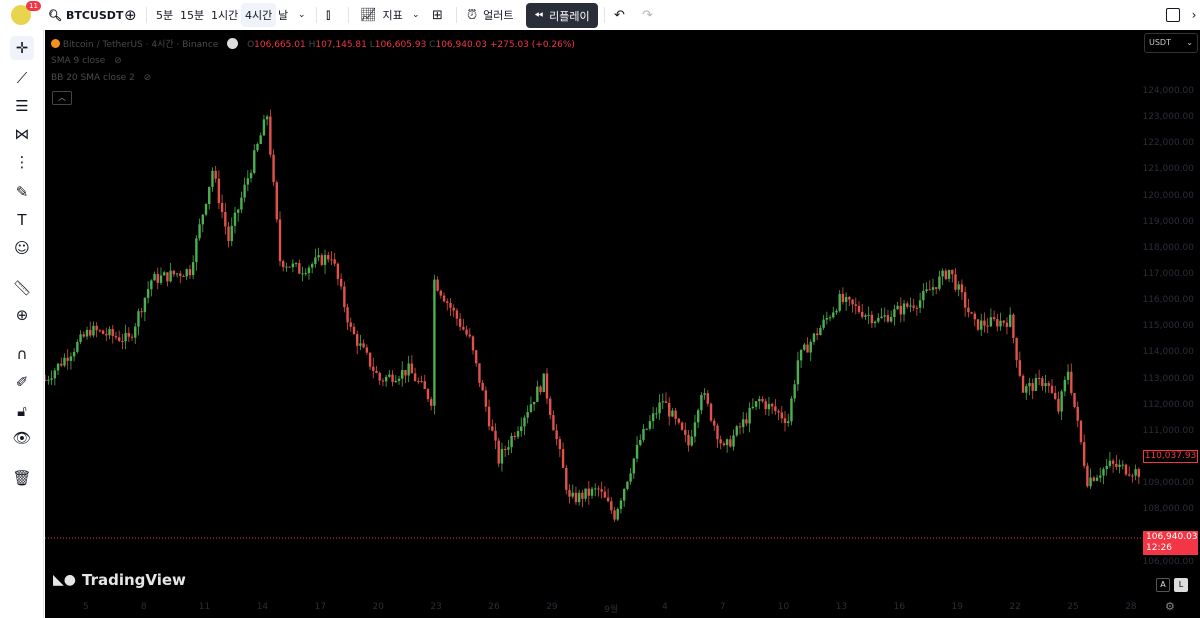  I want to click on prediction-tool: ⋮, so click(22, 162).